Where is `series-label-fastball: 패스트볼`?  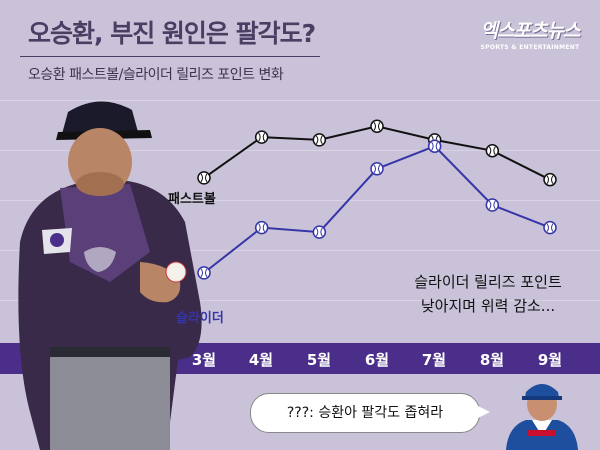 series-label-fastball: 패스트볼 is located at coordinates (192, 199).